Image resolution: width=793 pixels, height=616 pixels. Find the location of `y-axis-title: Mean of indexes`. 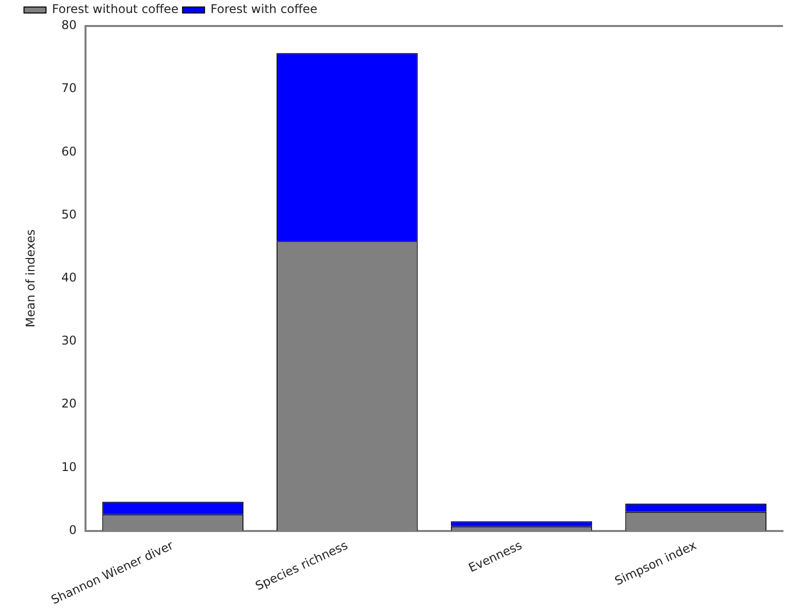

y-axis-title: Mean of indexes is located at coordinates (30, 278).